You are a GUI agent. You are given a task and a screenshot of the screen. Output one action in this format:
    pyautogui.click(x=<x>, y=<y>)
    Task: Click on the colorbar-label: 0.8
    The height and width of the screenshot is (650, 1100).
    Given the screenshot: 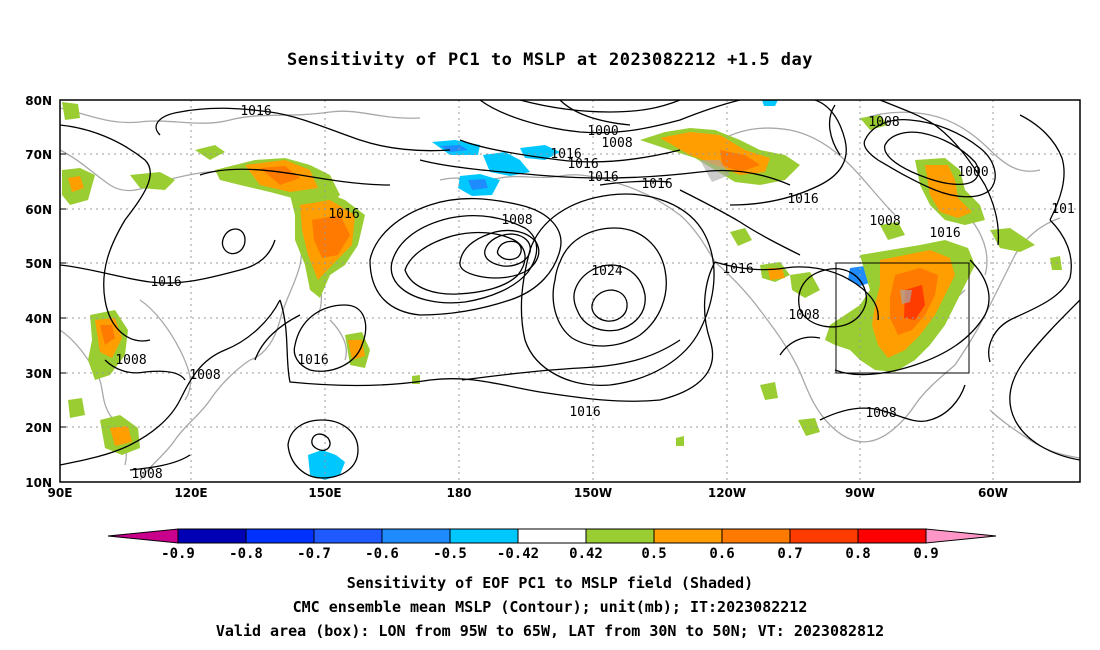 What is the action you would take?
    pyautogui.click(x=857, y=554)
    